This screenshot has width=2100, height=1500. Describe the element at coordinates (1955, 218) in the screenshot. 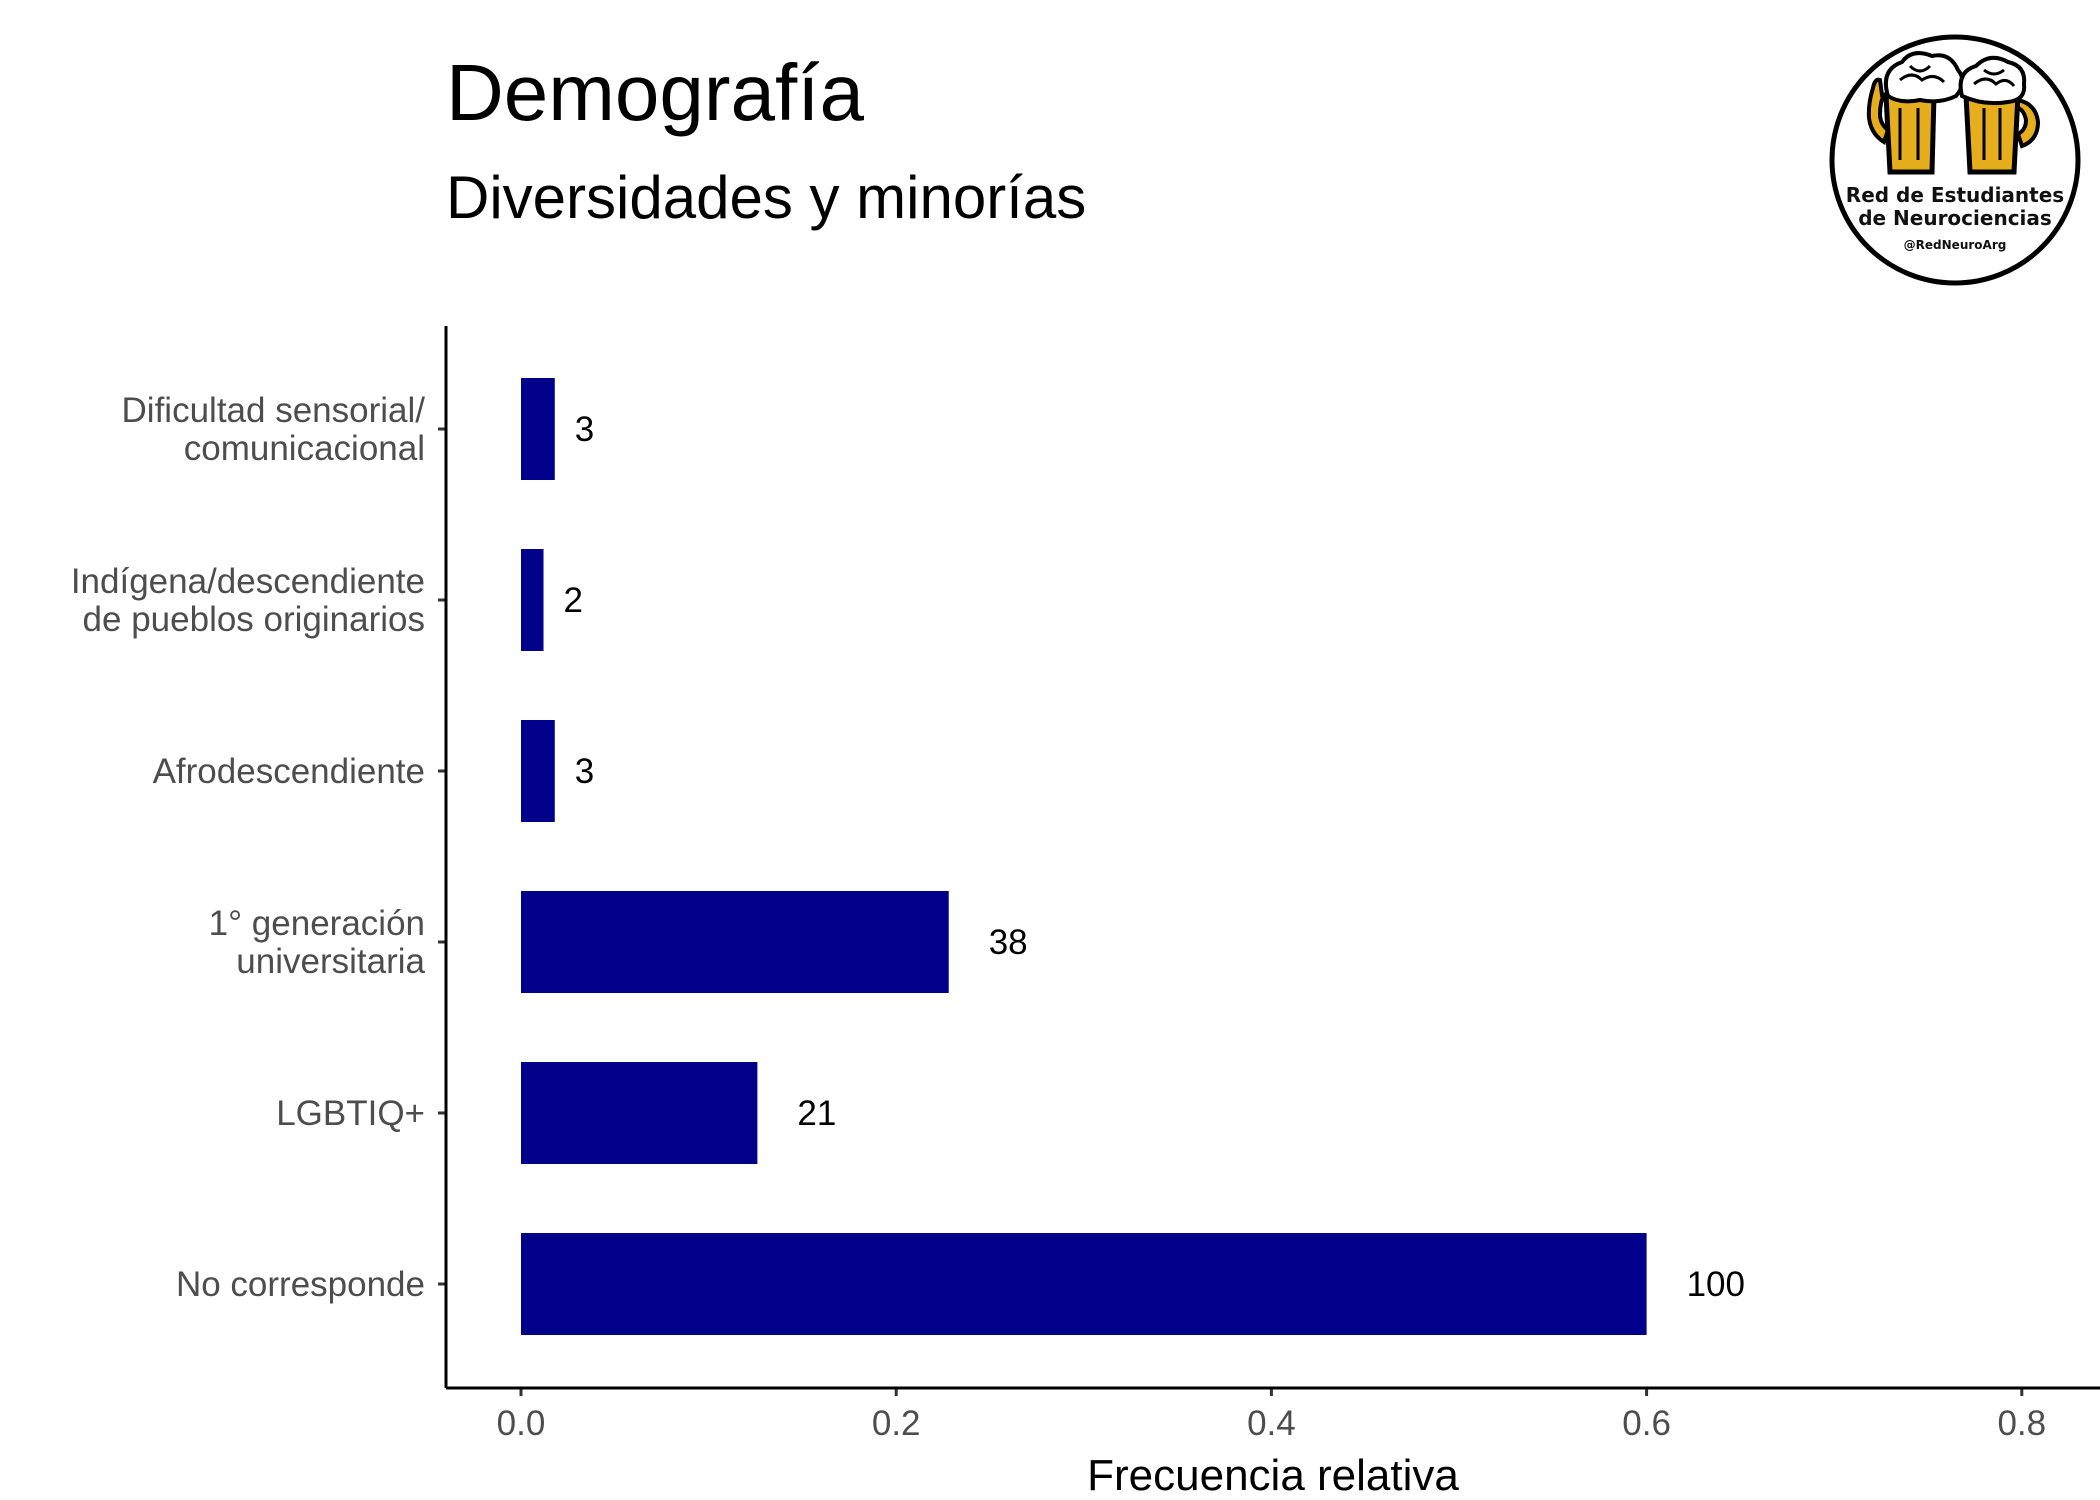

I see `logo-line2: de Neurociencias` at that location.